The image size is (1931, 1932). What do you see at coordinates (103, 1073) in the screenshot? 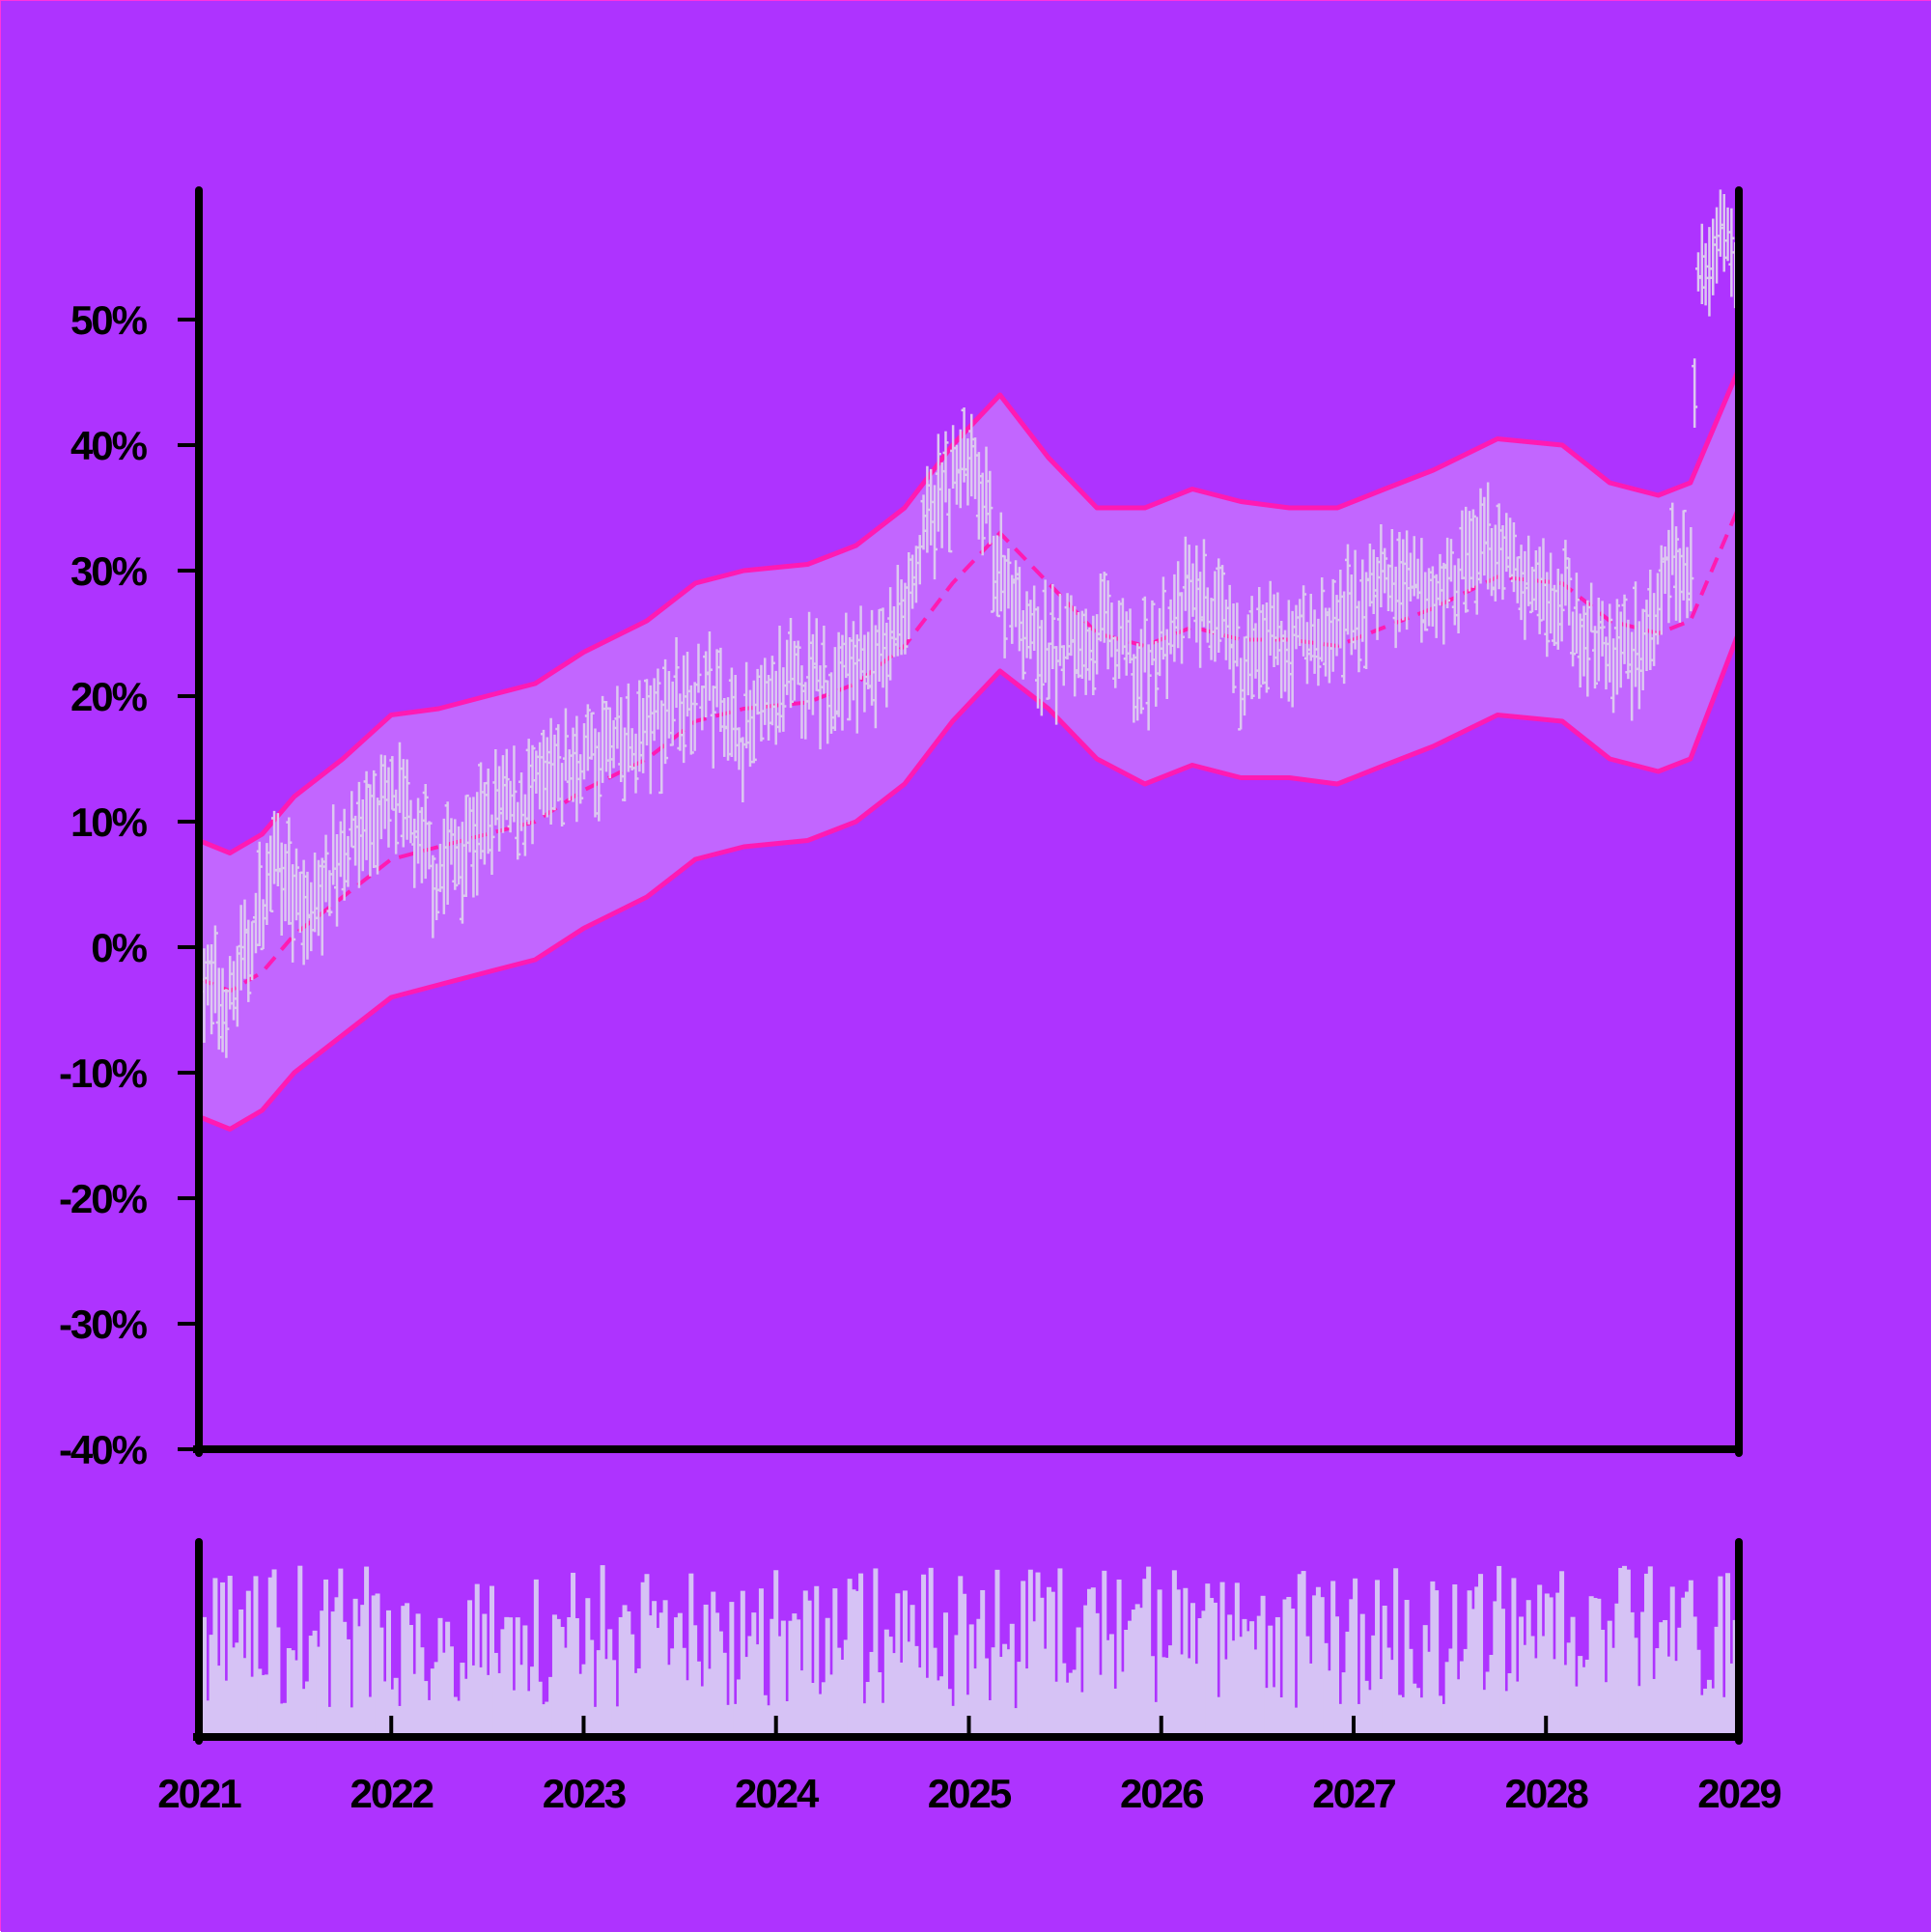
I see `y-tick-label: -10%` at bounding box center [103, 1073].